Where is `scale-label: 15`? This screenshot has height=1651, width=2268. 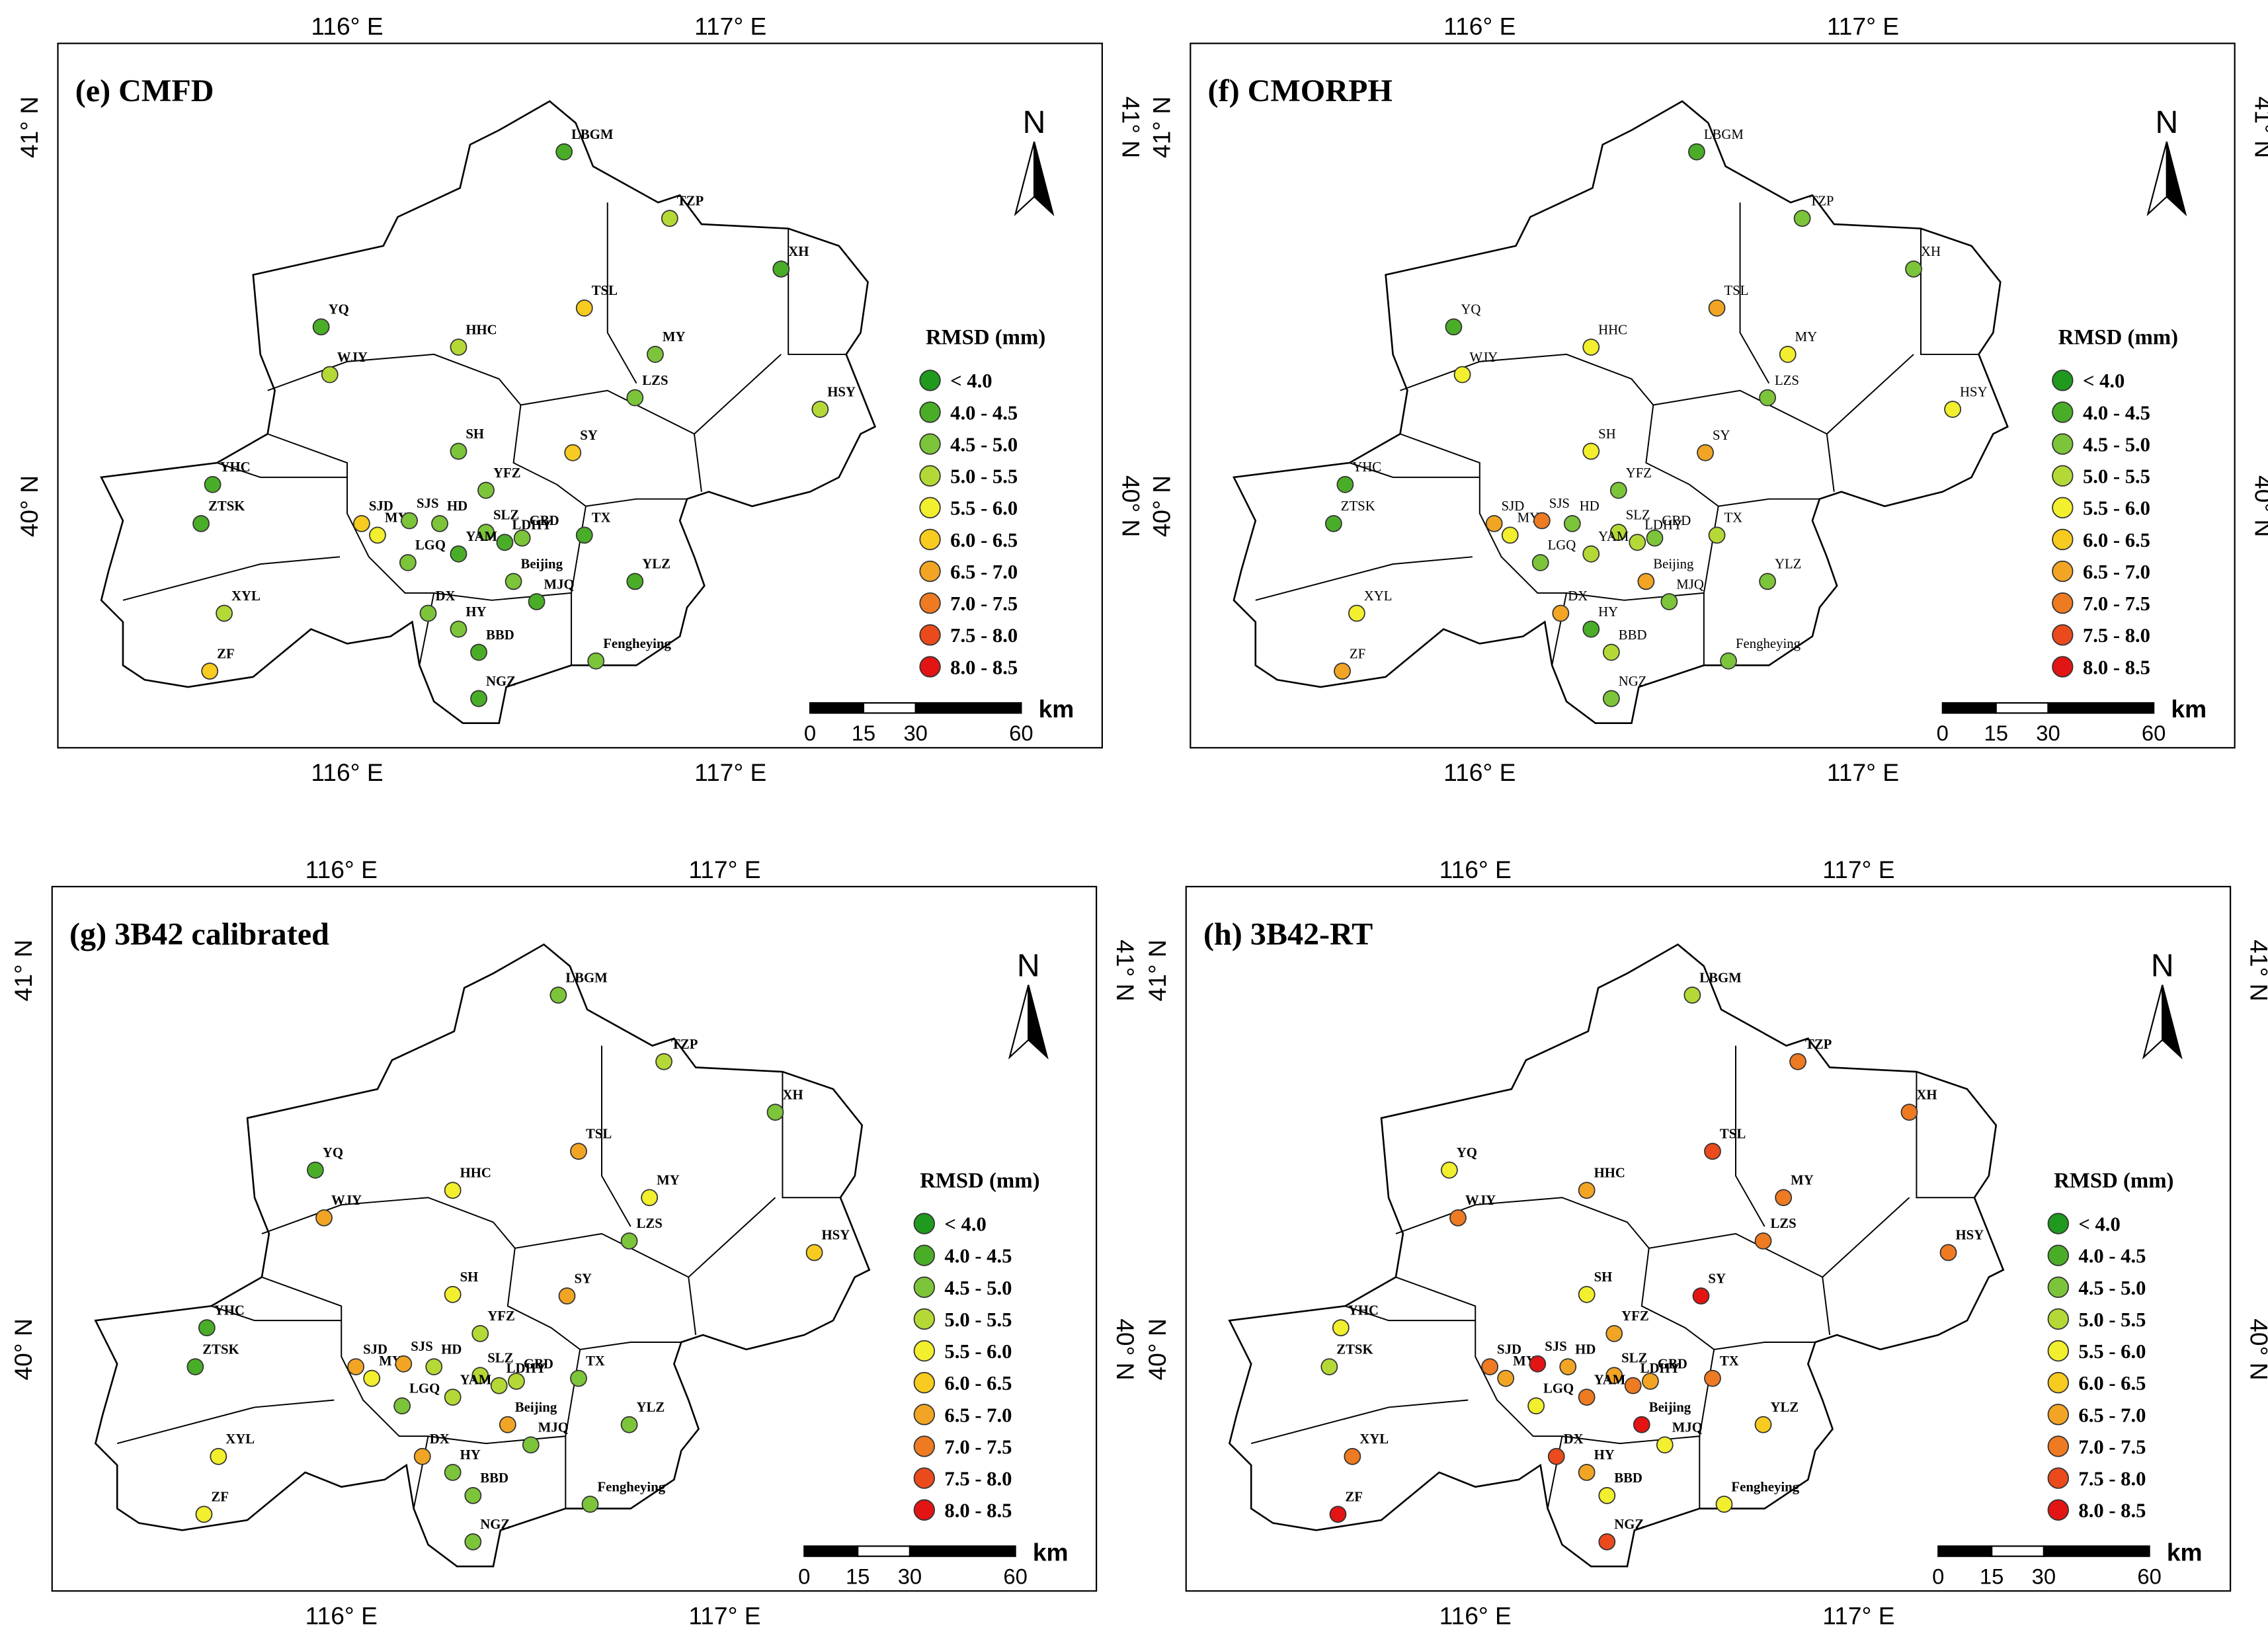
scale-label: 15 is located at coordinates (864, 733).